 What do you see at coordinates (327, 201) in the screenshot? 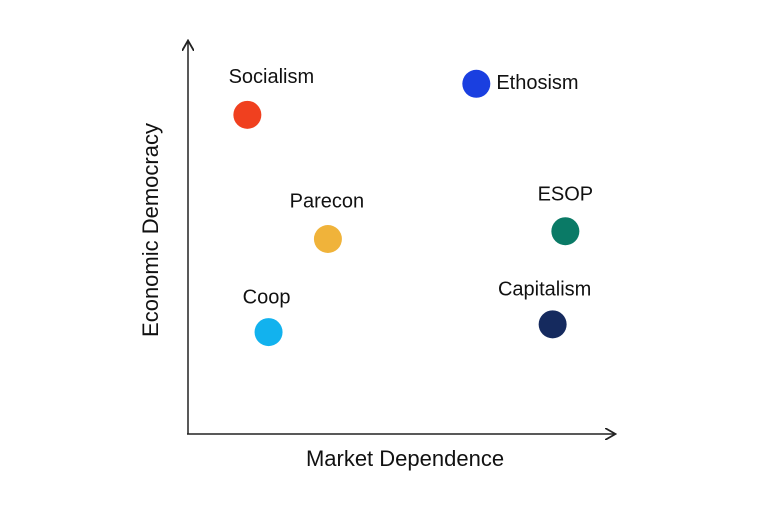
I see `point-label: Parecon` at bounding box center [327, 201].